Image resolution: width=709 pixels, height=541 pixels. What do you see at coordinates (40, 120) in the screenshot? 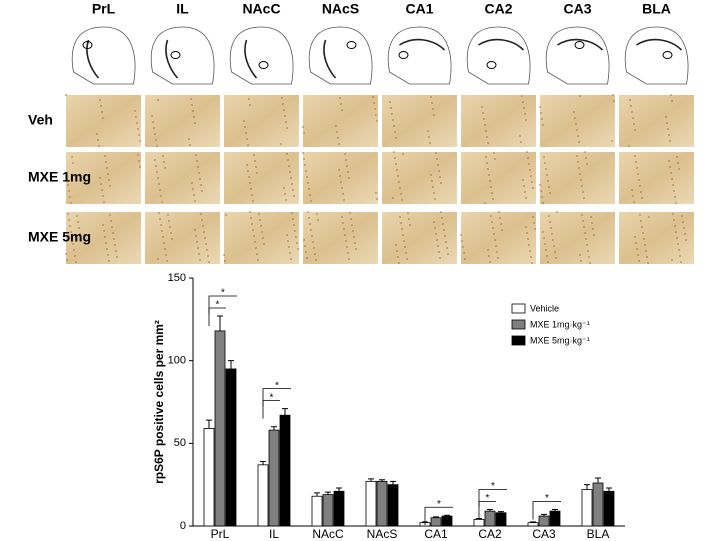
I see `row-label: Veh` at bounding box center [40, 120].